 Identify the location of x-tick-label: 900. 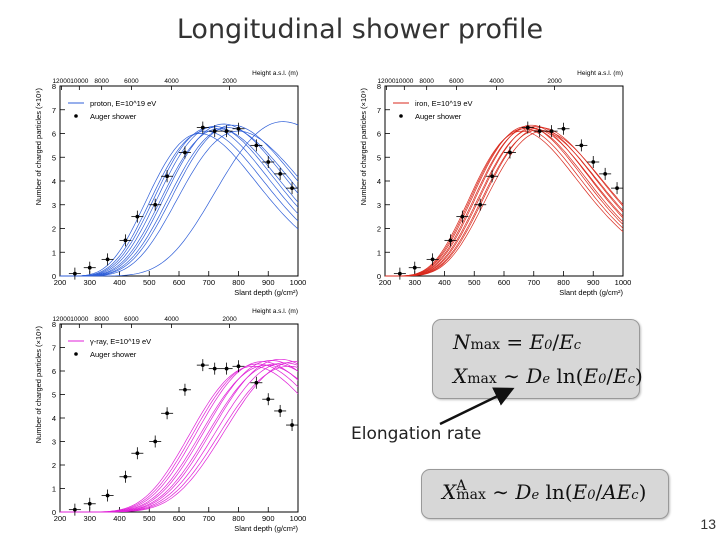
(268, 282).